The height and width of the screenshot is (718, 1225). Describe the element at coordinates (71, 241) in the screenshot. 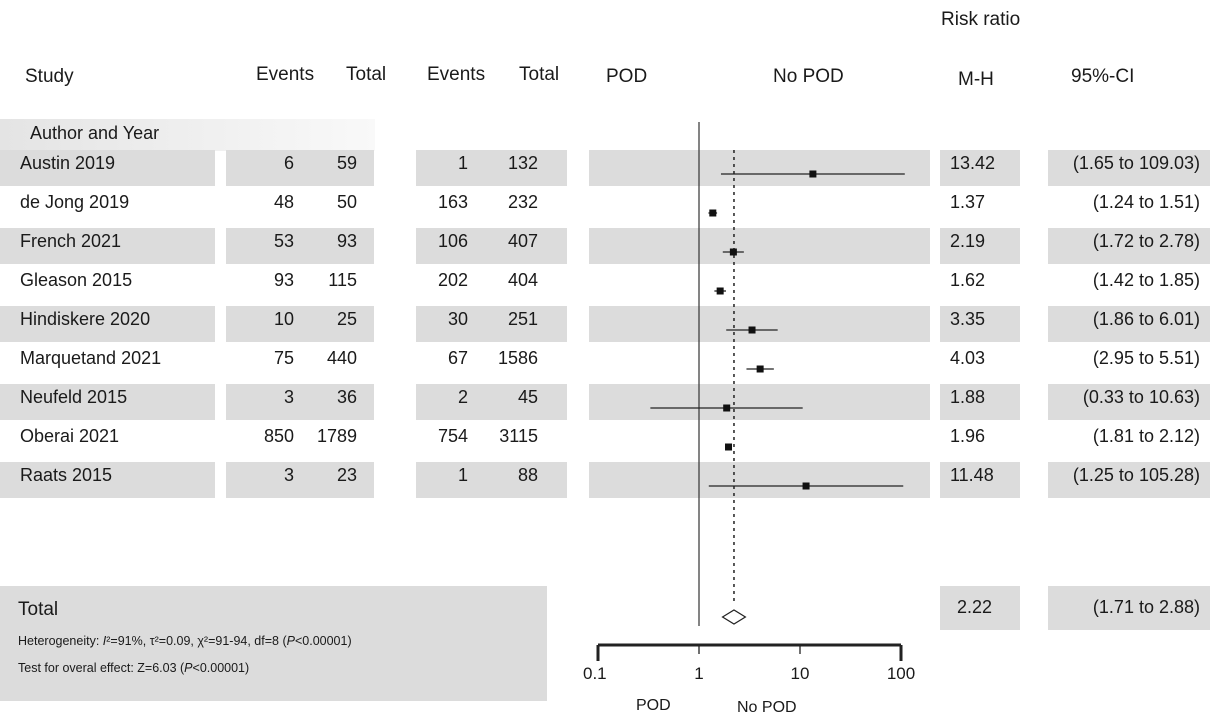

I see `study-name: French 2021` at that location.